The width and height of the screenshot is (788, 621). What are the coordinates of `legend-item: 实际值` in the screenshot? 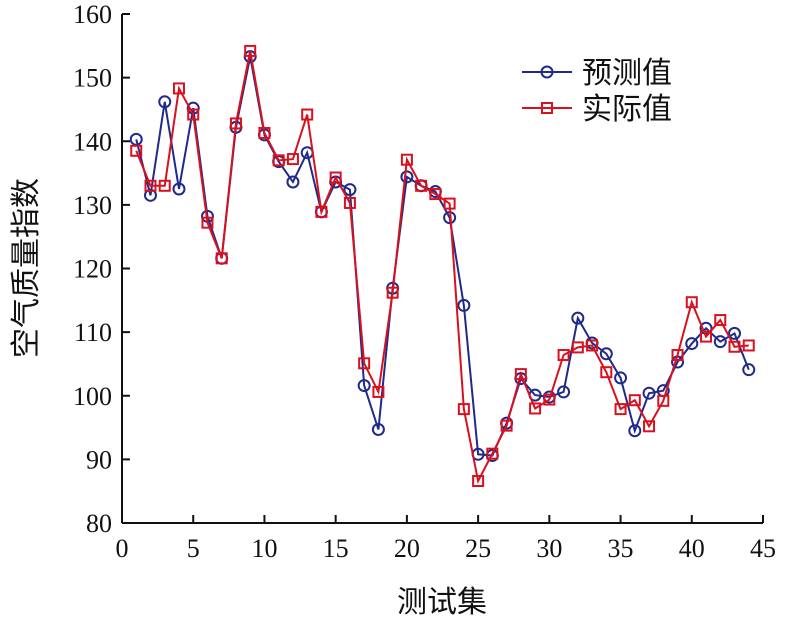 It's located at (597, 109).